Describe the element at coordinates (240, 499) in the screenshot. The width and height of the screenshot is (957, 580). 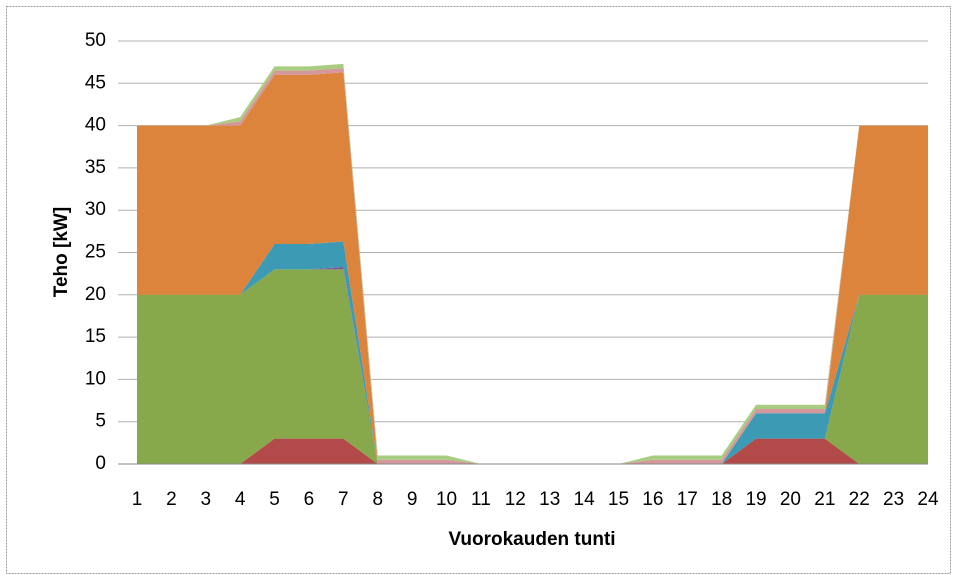
I see `x-tick-label: 4` at that location.